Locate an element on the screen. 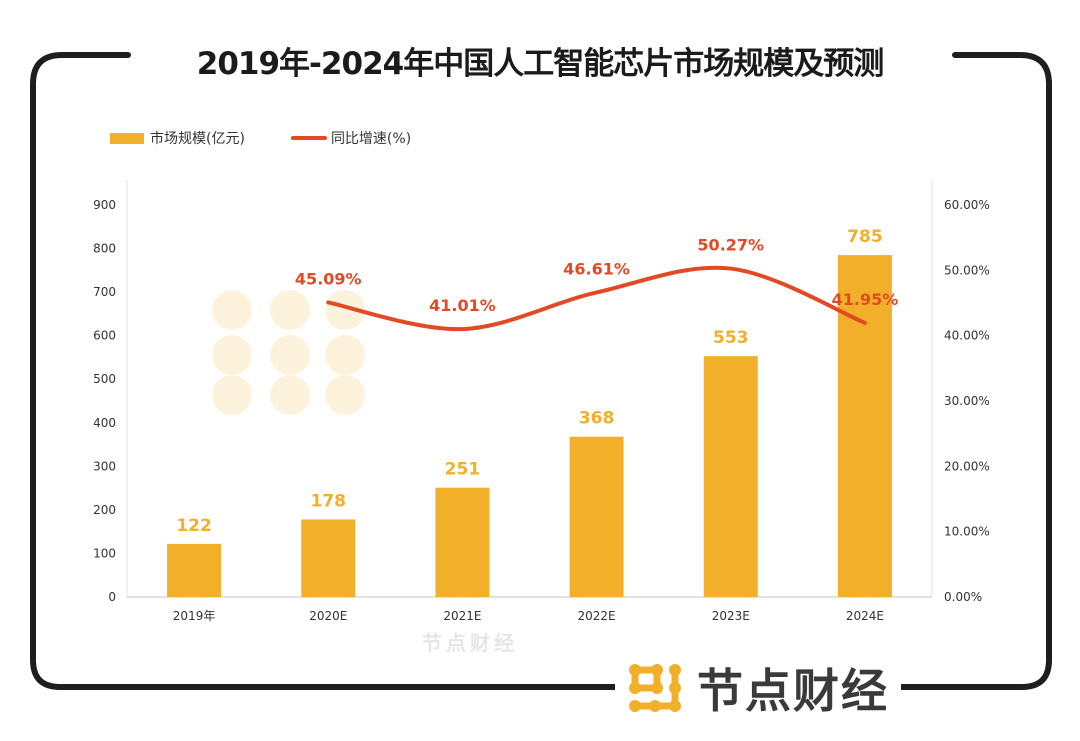 This screenshot has width=1080, height=741. legend-line-swatch is located at coordinates (308, 138).